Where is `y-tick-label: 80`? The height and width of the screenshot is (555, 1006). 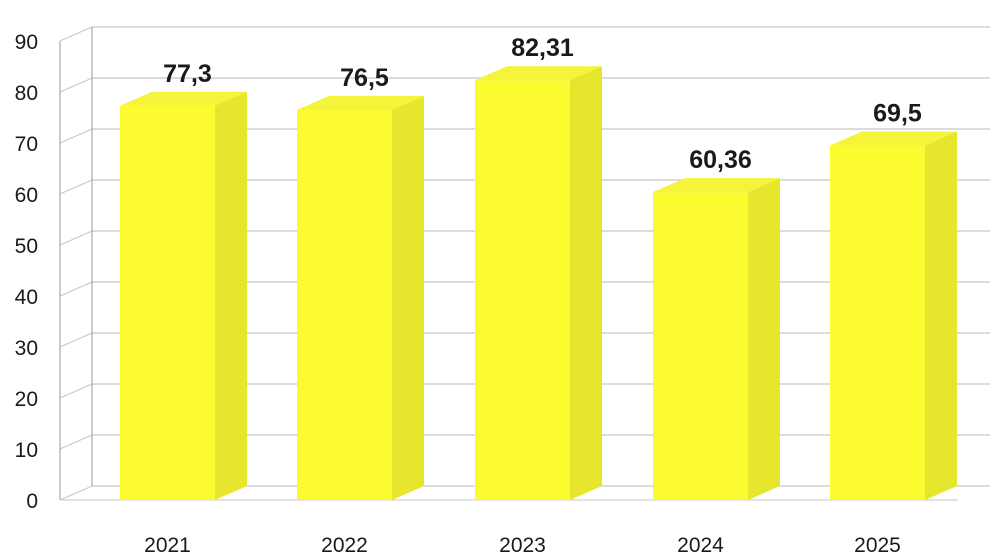 y-tick-label: 80 is located at coordinates (26, 93).